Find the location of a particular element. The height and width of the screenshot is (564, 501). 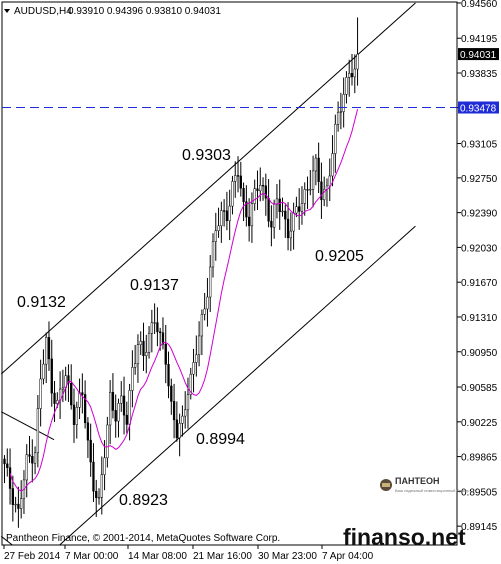

chevron-down-icon is located at coordinates (7, 11).